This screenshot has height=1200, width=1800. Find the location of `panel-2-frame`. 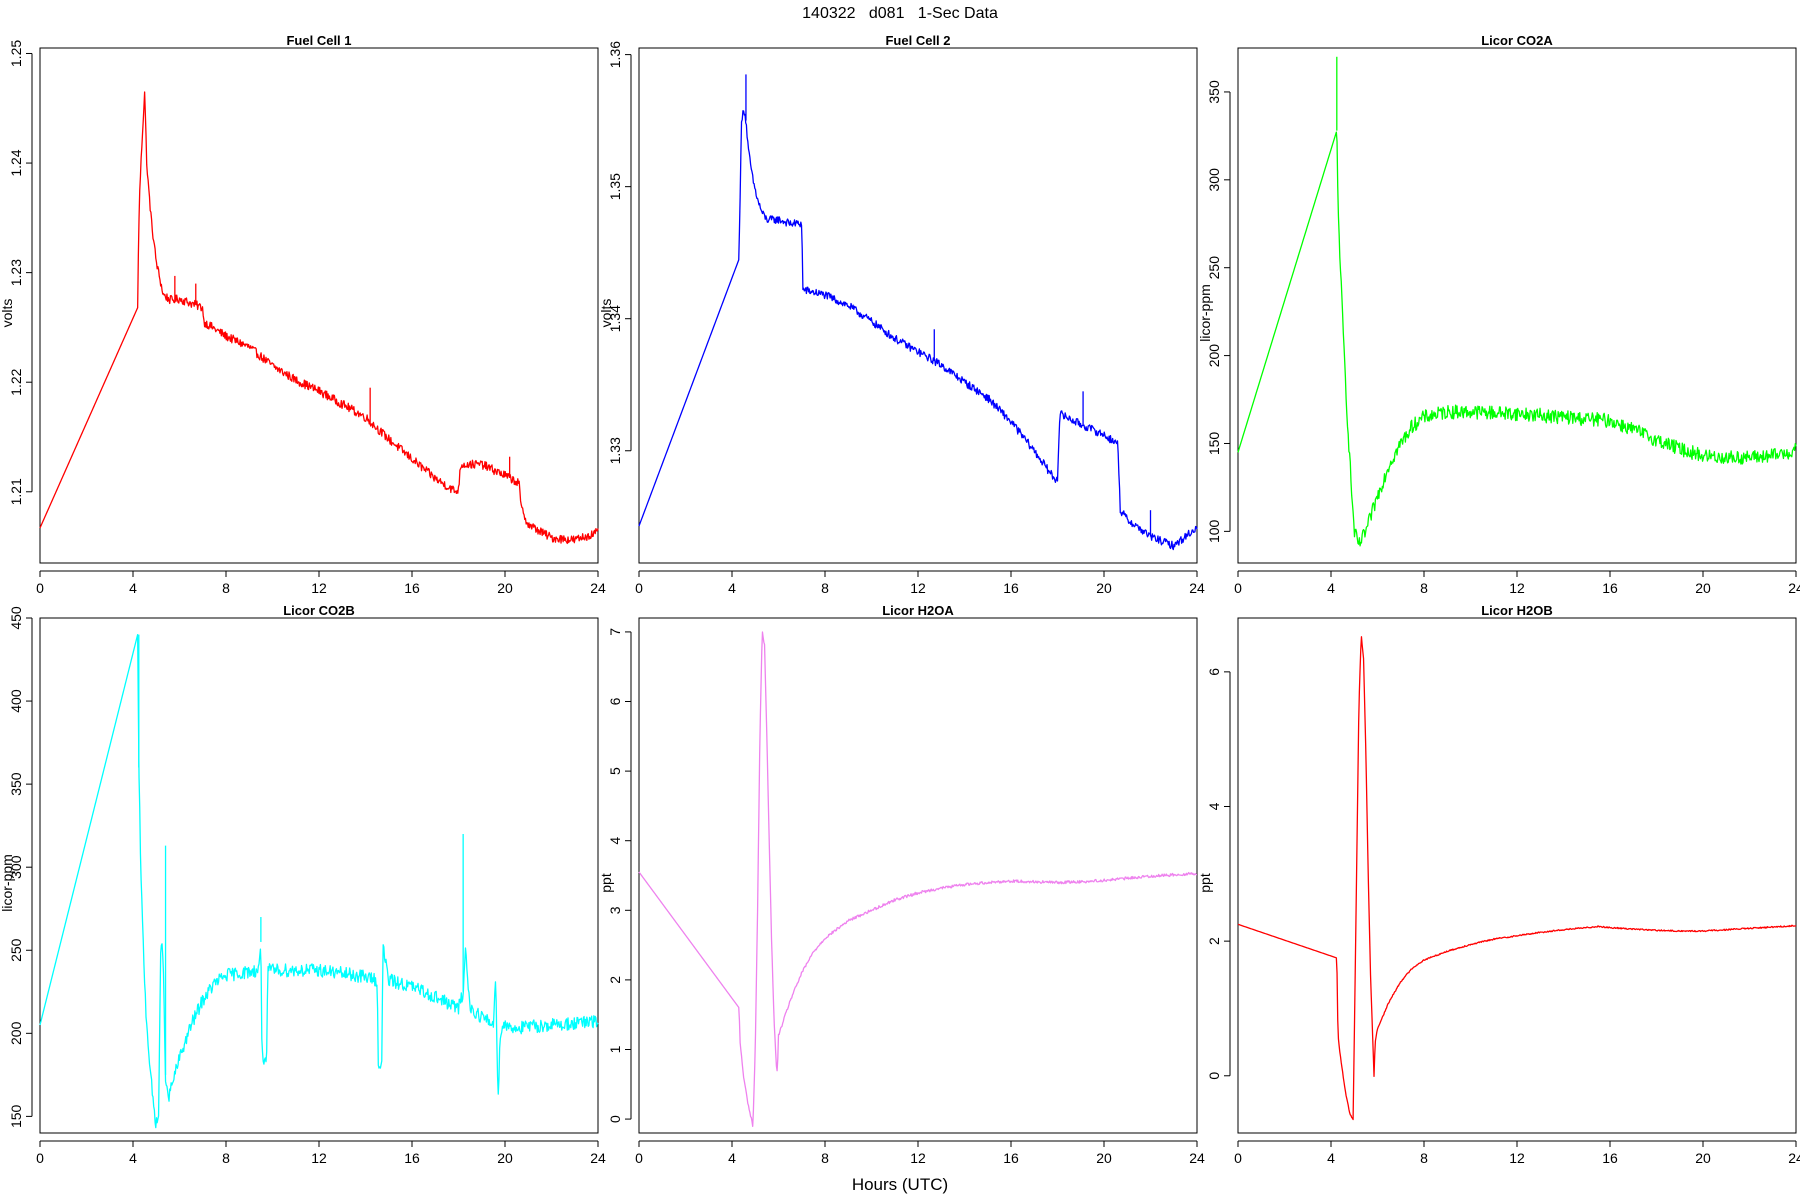

panel-2-frame is located at coordinates (918, 305).